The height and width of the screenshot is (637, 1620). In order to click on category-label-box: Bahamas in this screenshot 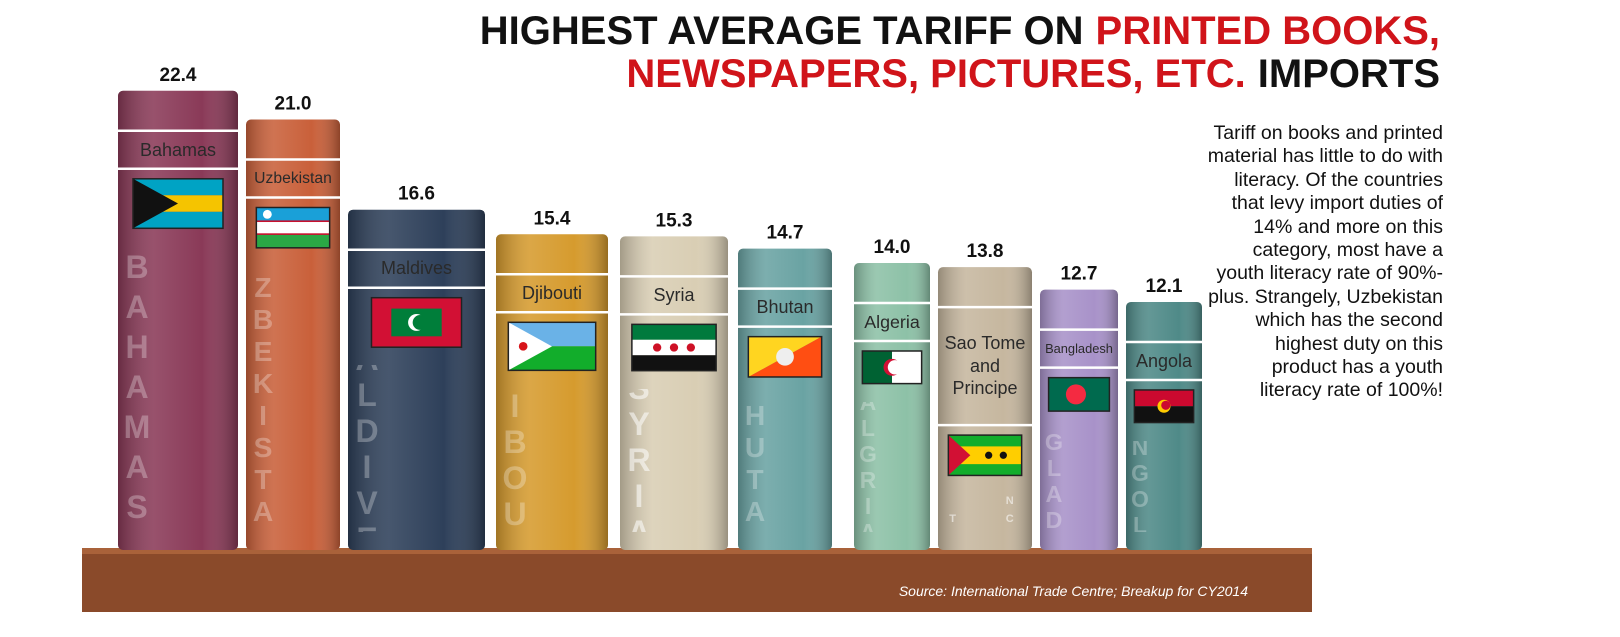, I will do `click(178, 149)`.